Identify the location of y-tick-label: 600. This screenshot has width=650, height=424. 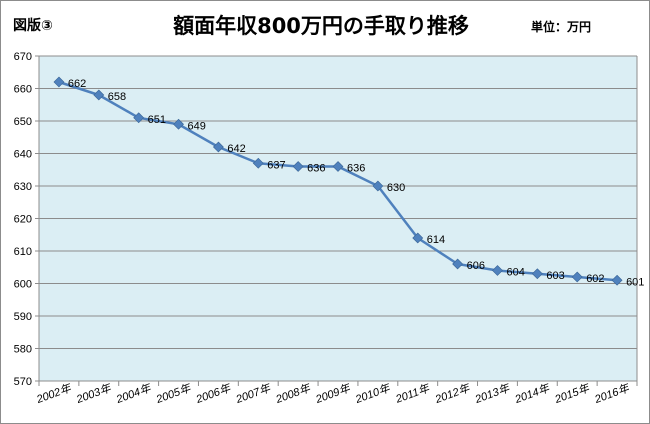
(23, 285).